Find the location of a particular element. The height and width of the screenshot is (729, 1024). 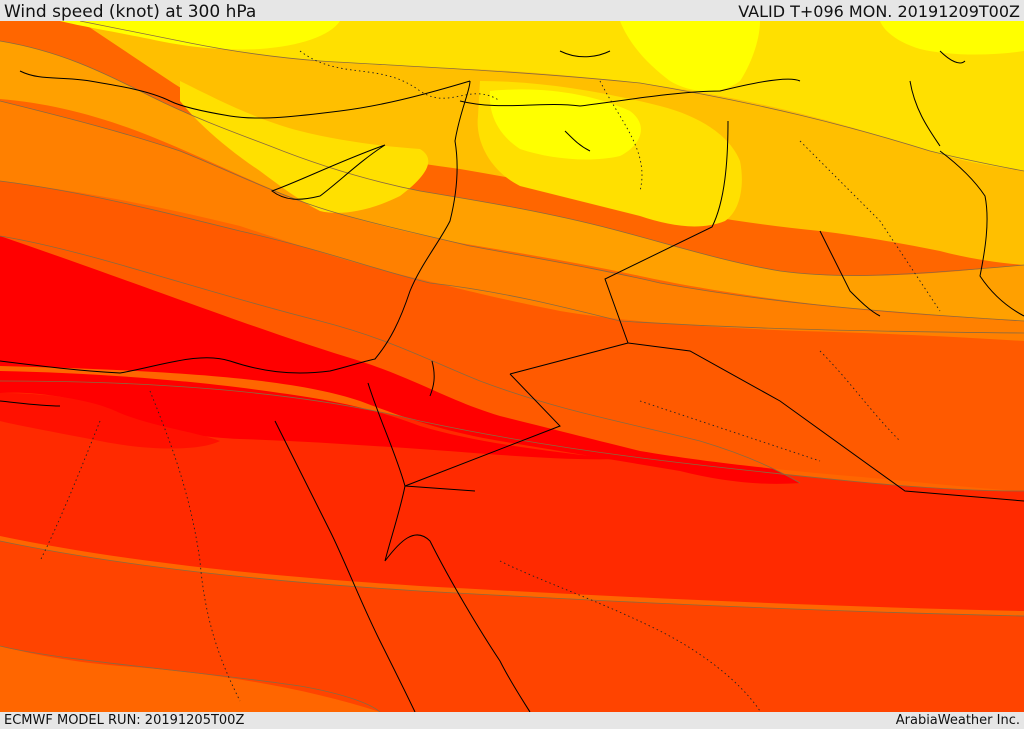

wind-band-9b is located at coordinates (310, 415).